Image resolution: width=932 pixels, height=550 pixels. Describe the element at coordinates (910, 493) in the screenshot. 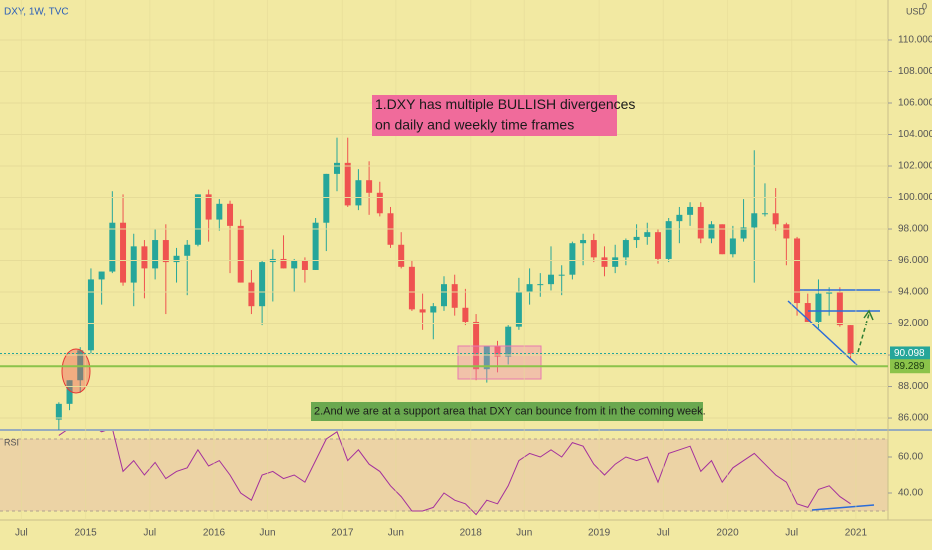

I see `rsi-tick-label: 40.00` at that location.